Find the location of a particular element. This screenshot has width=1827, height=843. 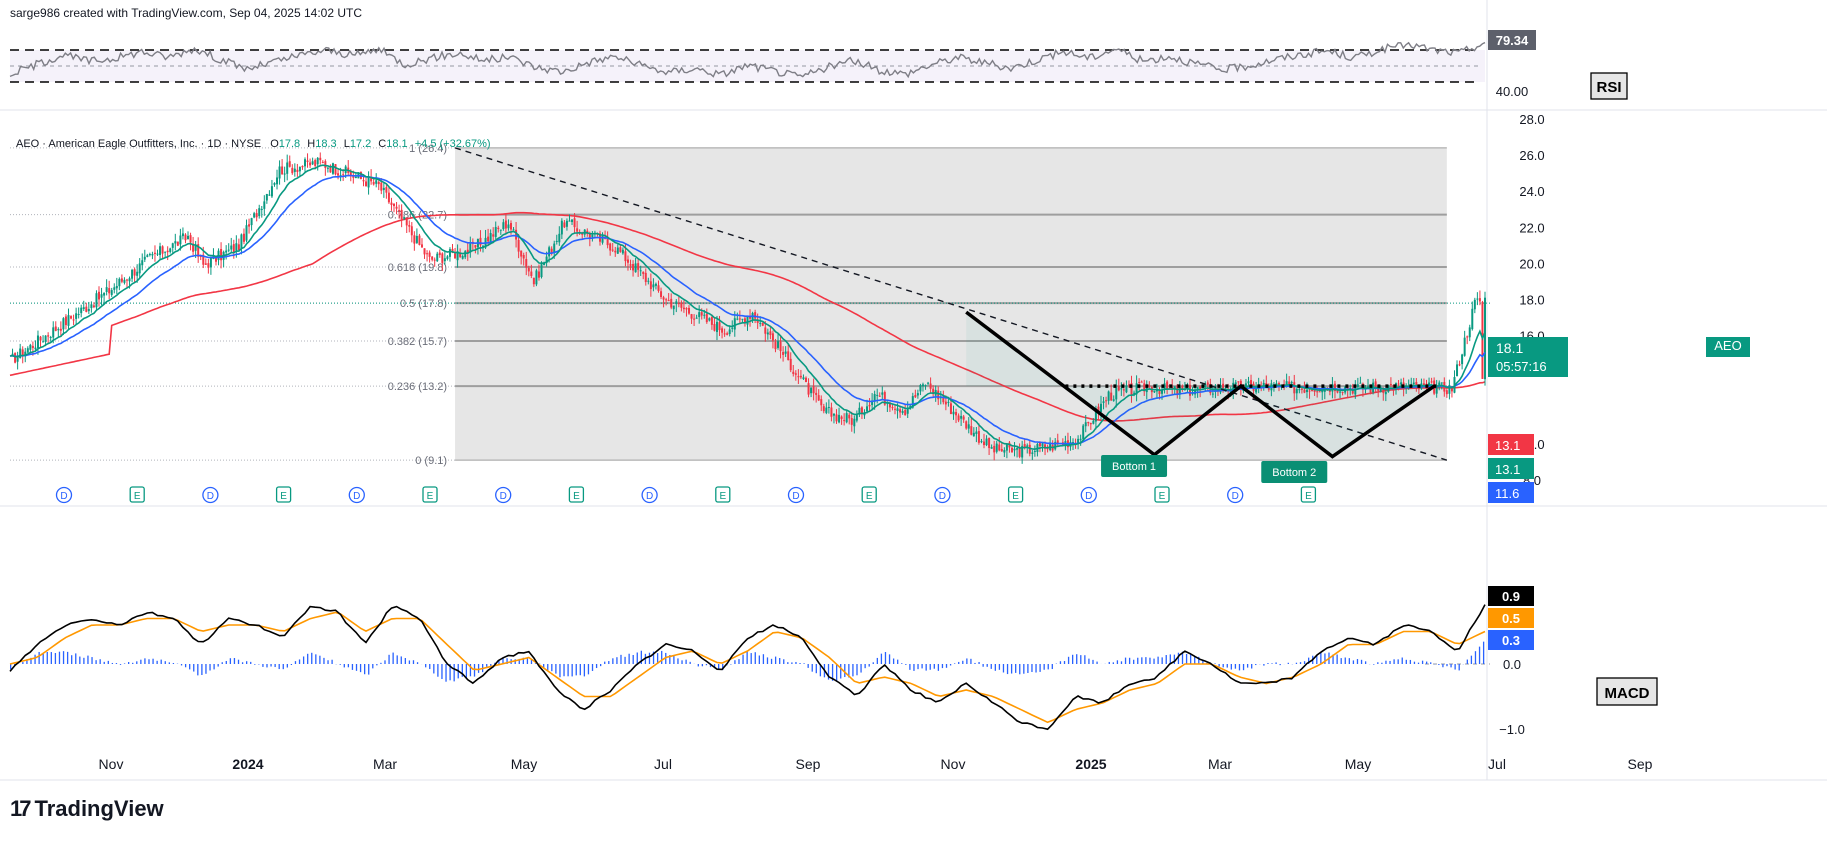

tradingview-logo: 17 TradingView is located at coordinates (87, 809).